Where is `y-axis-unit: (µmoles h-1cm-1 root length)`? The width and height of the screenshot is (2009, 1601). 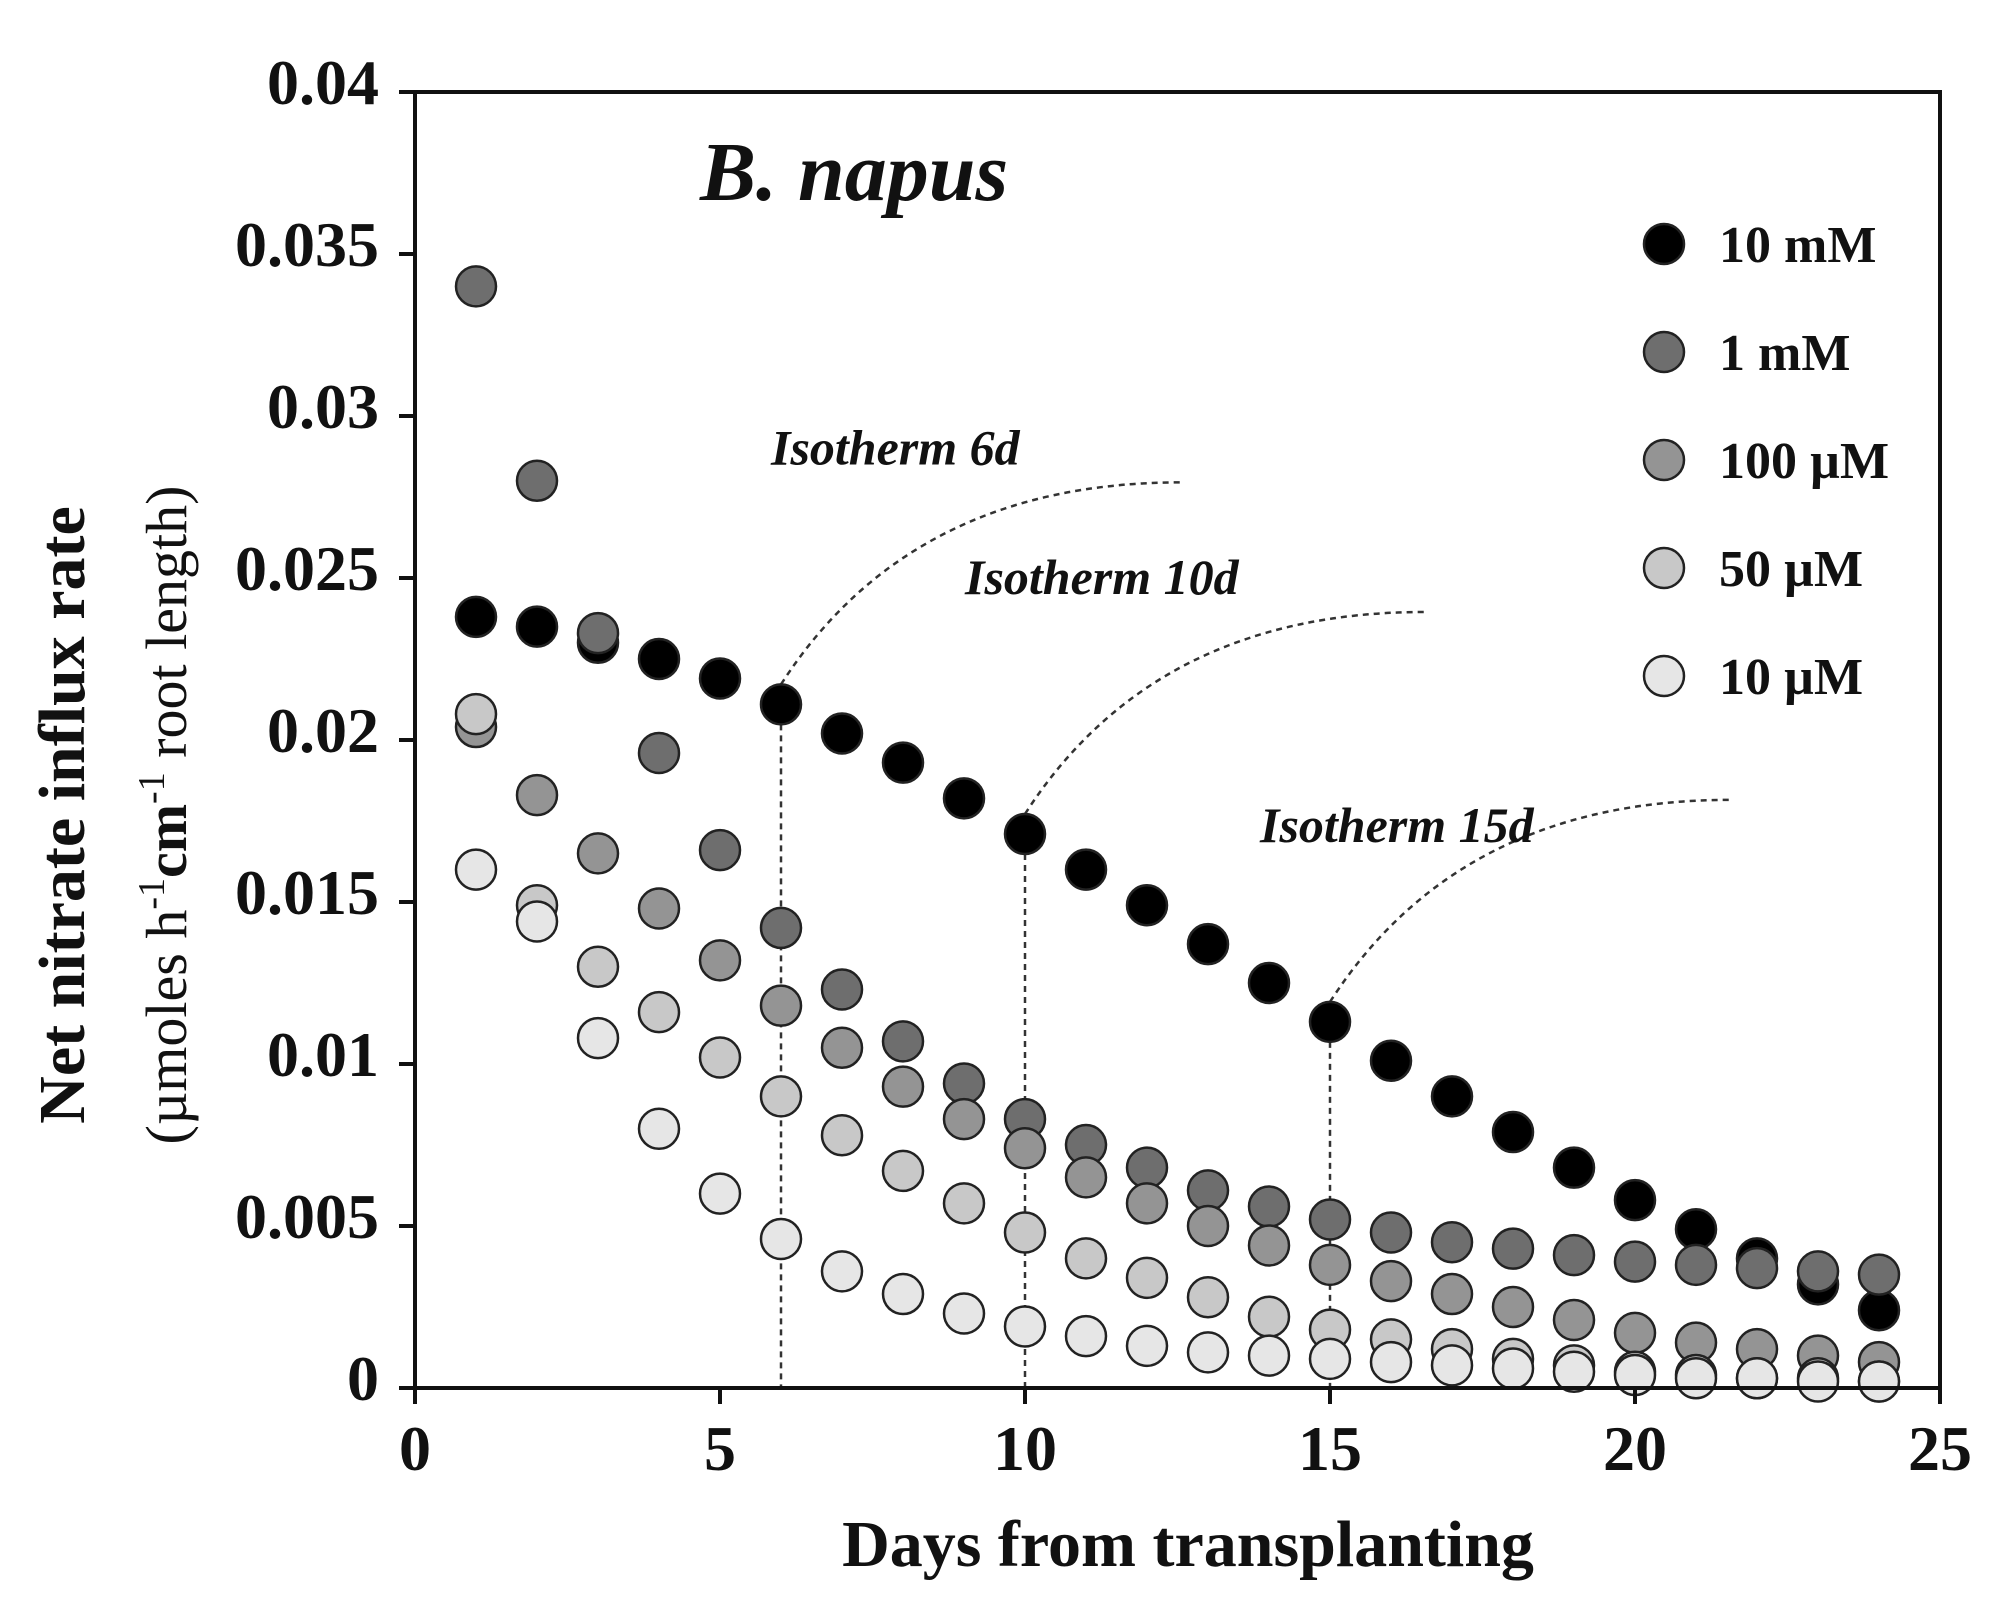 y-axis-unit: (µmoles h-1cm-1 root length) is located at coordinates (165, 815).